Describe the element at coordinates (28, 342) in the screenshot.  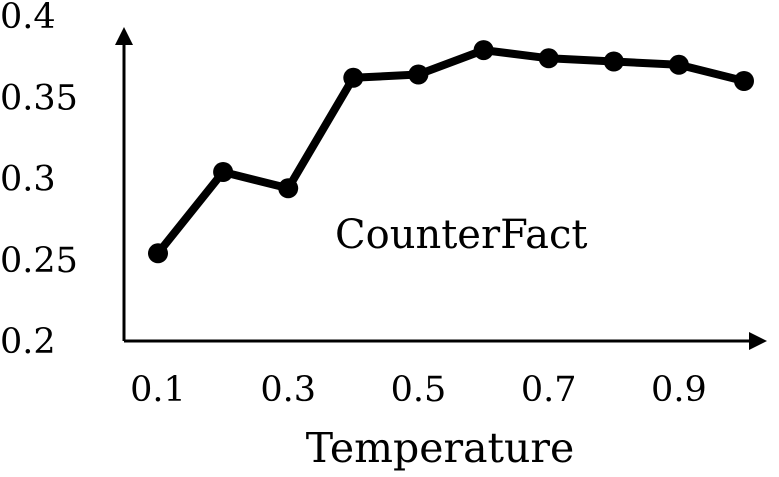
I see `y-tick-label: 0.2` at that location.